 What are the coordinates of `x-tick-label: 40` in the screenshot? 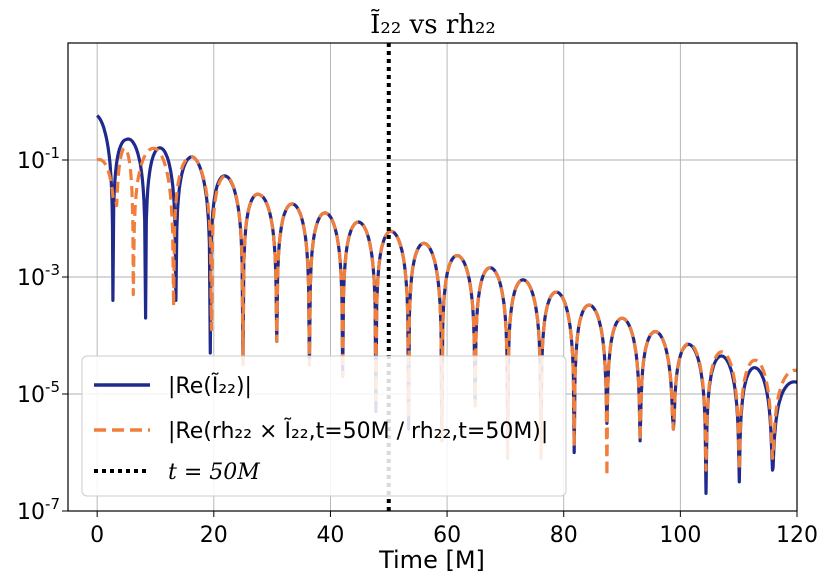 It's located at (330, 535).